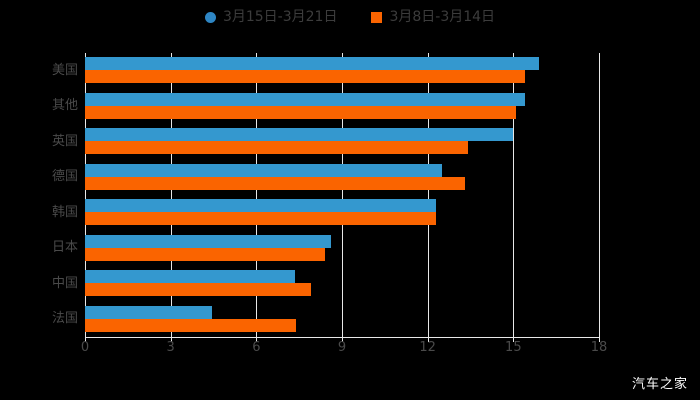 Image resolution: width=700 pixels, height=400 pixels. What do you see at coordinates (513, 347) in the screenshot?
I see `x-axis-tick-label: 15` at bounding box center [513, 347].